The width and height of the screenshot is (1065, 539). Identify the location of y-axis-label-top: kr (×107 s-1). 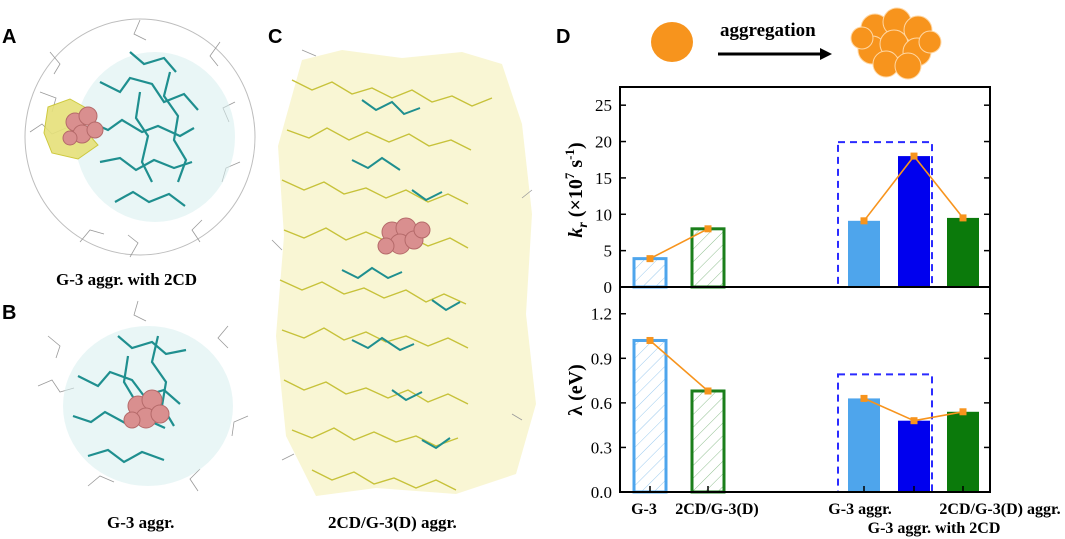
(576, 189).